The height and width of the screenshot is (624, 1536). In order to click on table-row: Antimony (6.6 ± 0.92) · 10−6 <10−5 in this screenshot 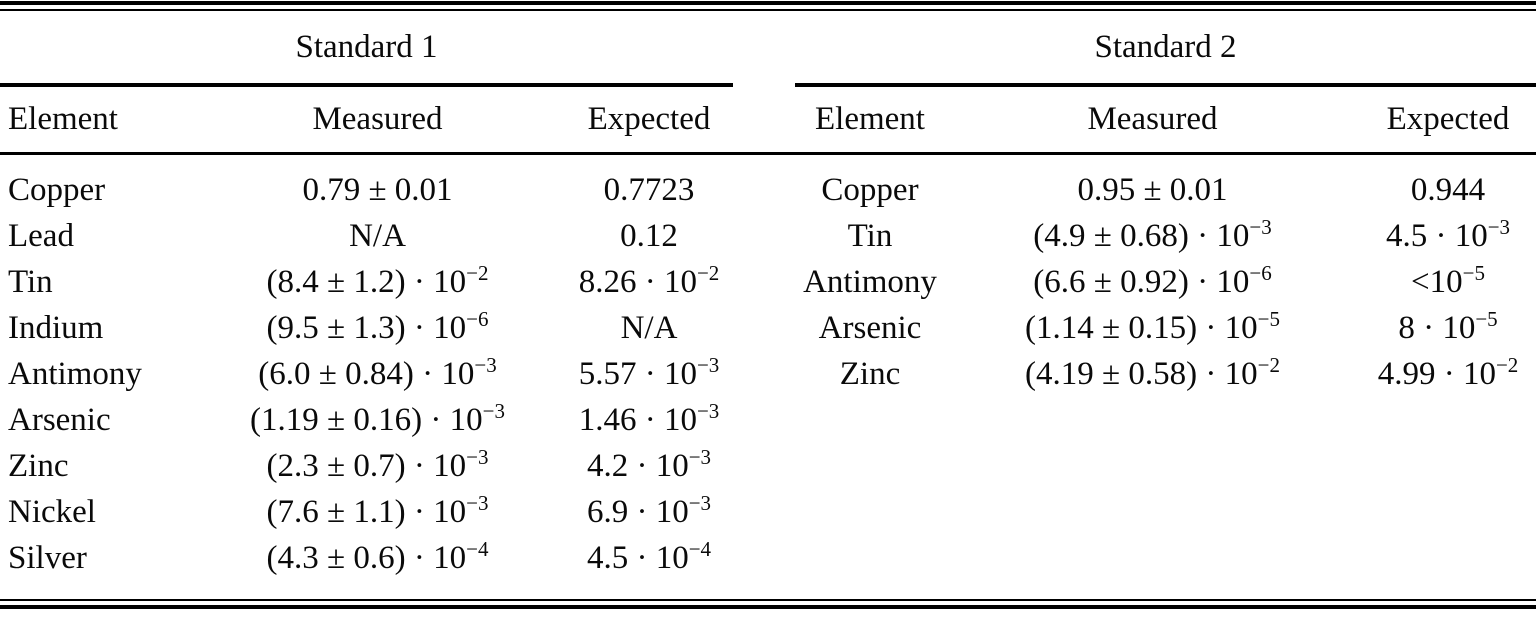, I will do `click(1165, 282)`.